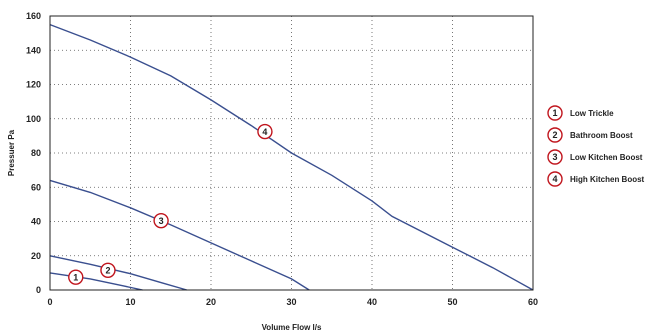 This screenshot has width=651, height=336. I want to click on legend-item-4: 4 High Kitchen Boost, so click(596, 179).